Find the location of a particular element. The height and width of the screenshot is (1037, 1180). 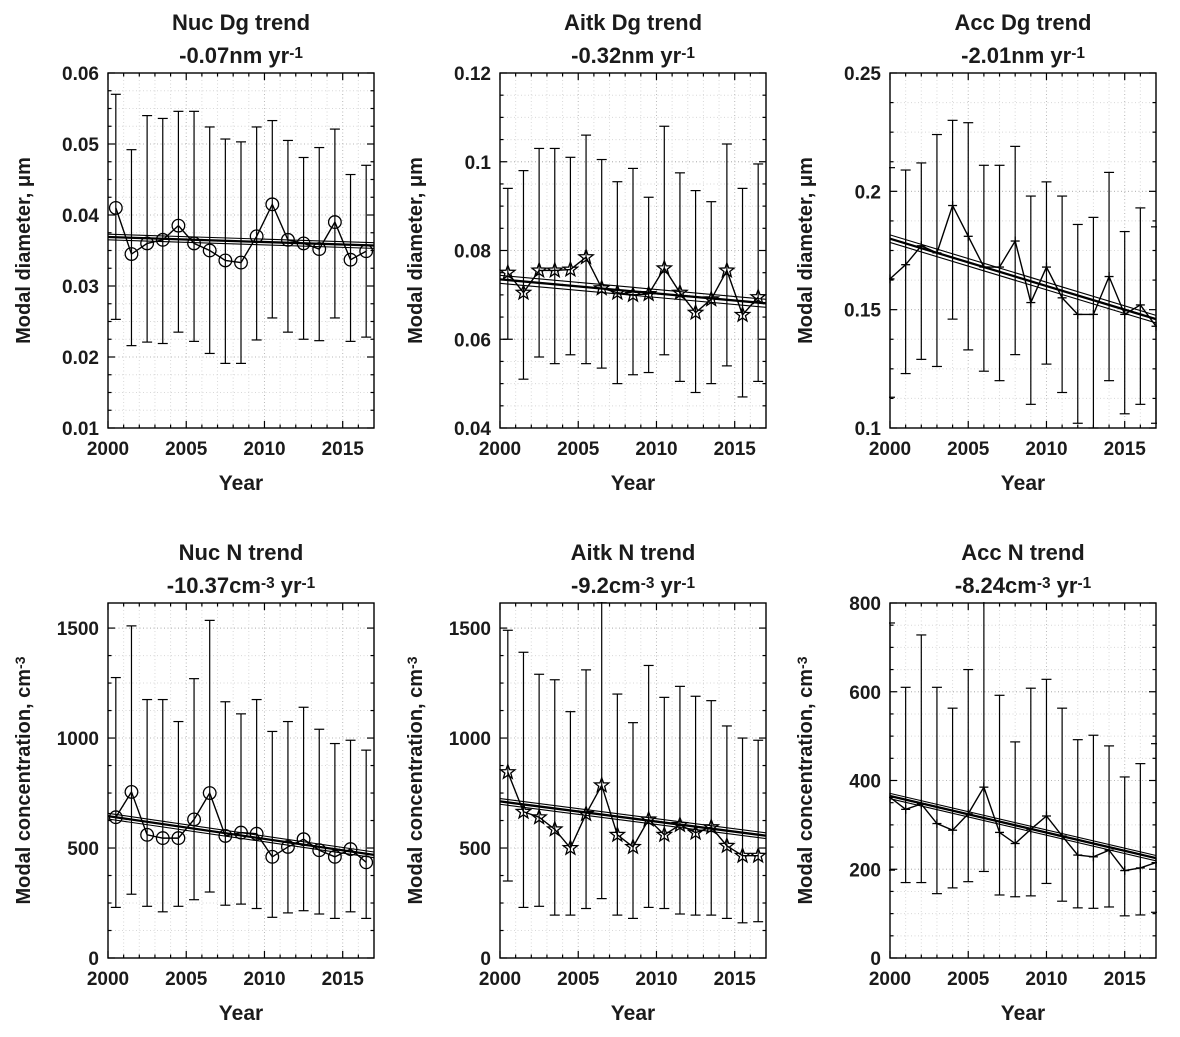

y-tick-labels: 0.1 0.15 0.2 0.25 is located at coordinates (862, 252).